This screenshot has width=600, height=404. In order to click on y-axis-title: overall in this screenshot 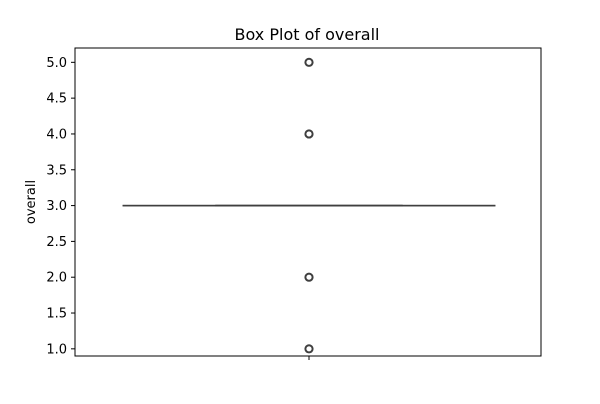, I will do `click(31, 202)`.